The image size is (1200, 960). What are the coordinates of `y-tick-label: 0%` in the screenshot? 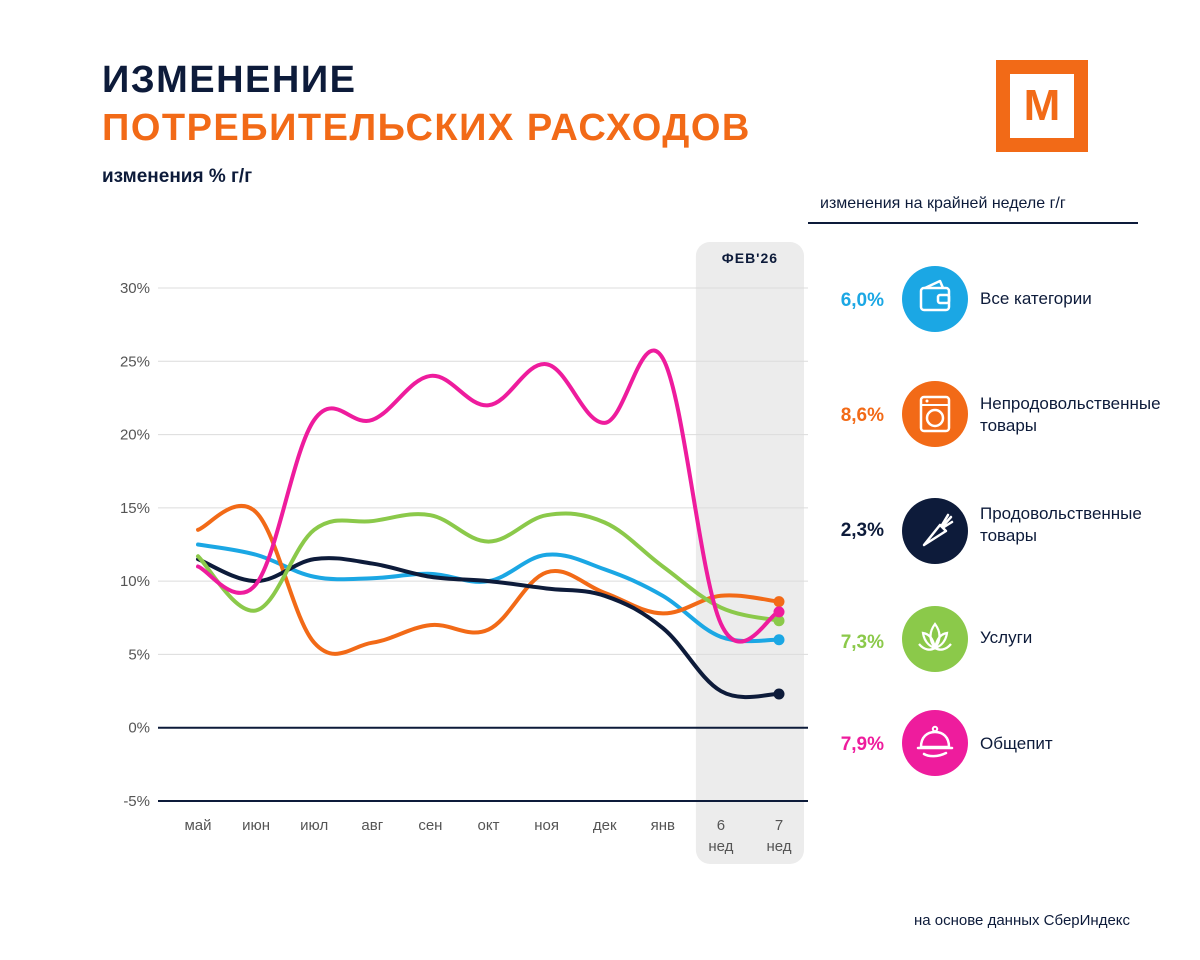 It's located at (139, 728).